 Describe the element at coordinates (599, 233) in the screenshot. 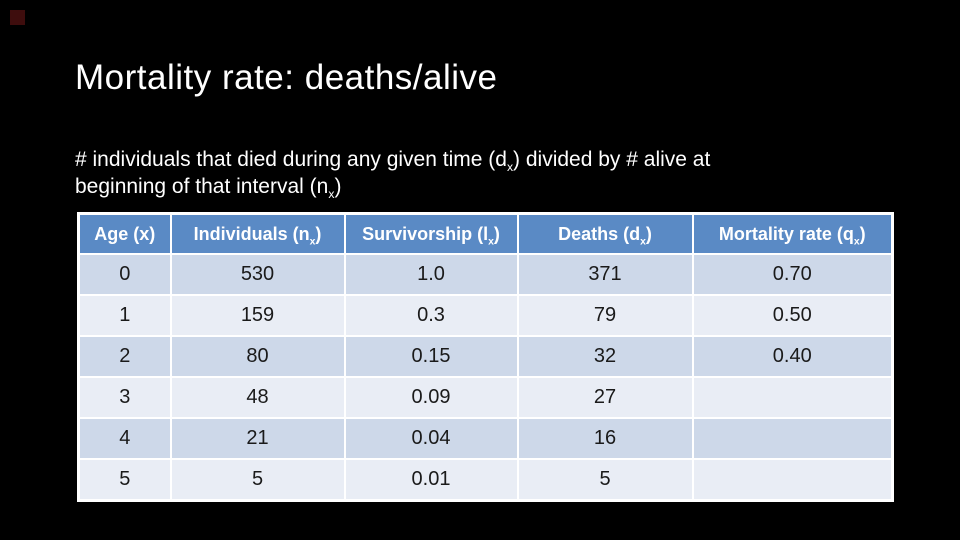

I see `header-deaths-label: Deaths (d` at that location.